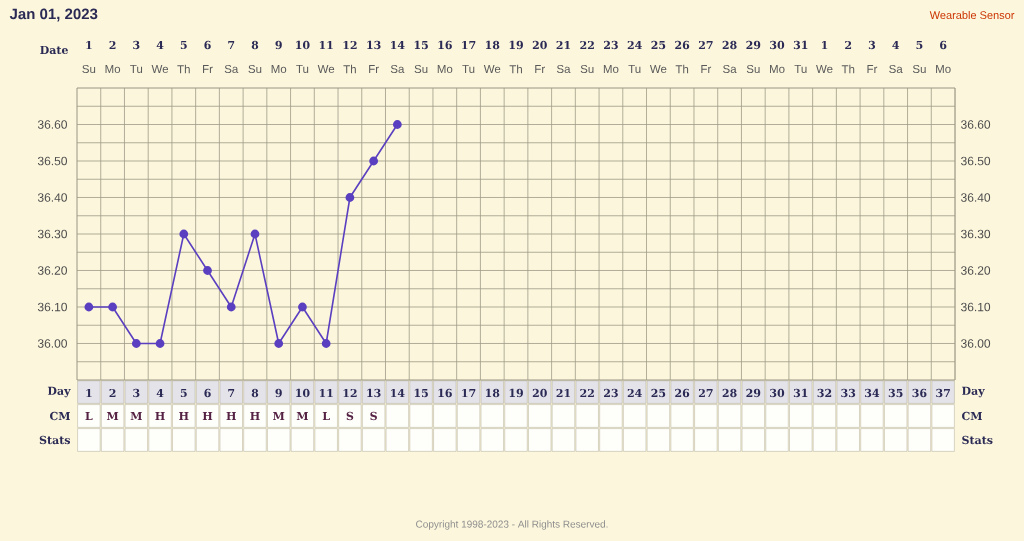 The width and height of the screenshot is (1024, 541). What do you see at coordinates (350, 416) in the screenshot?
I see `text: S` at bounding box center [350, 416].